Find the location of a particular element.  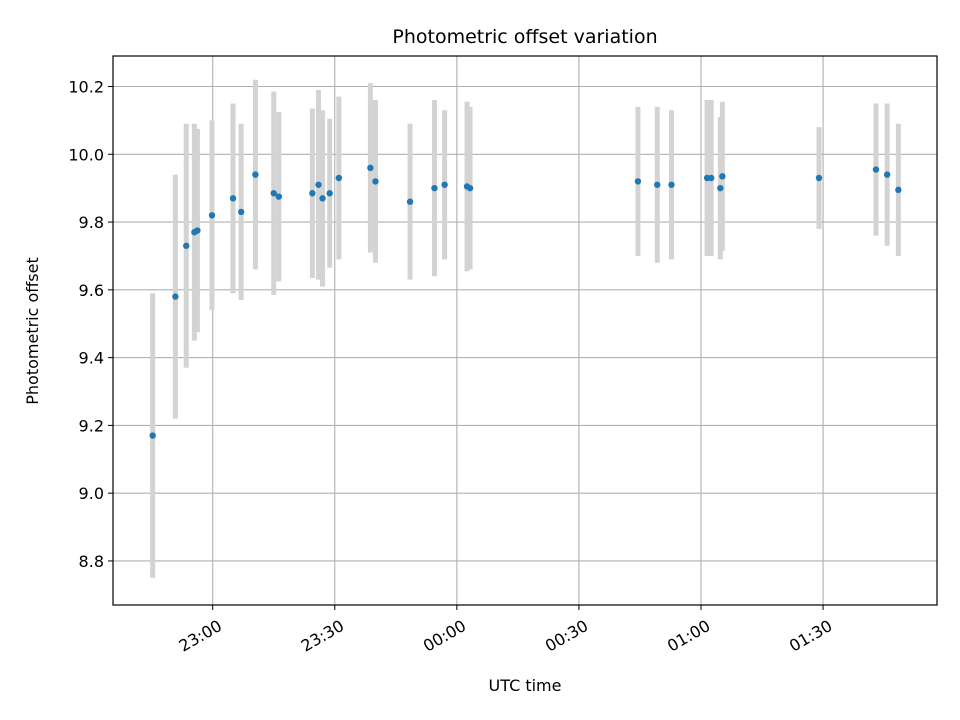

y-axis-label: Photometric offset is located at coordinates (32, 331).